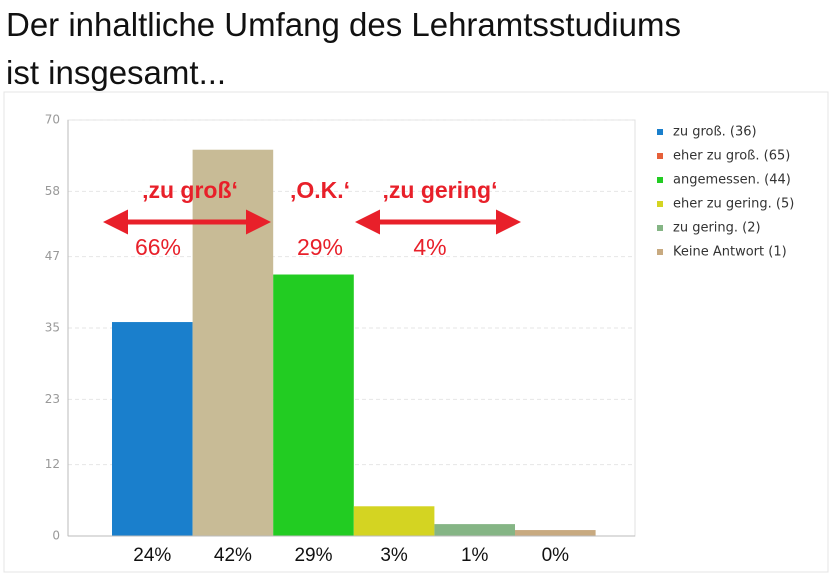  I want to click on y-tick-label: 35, so click(52, 328).